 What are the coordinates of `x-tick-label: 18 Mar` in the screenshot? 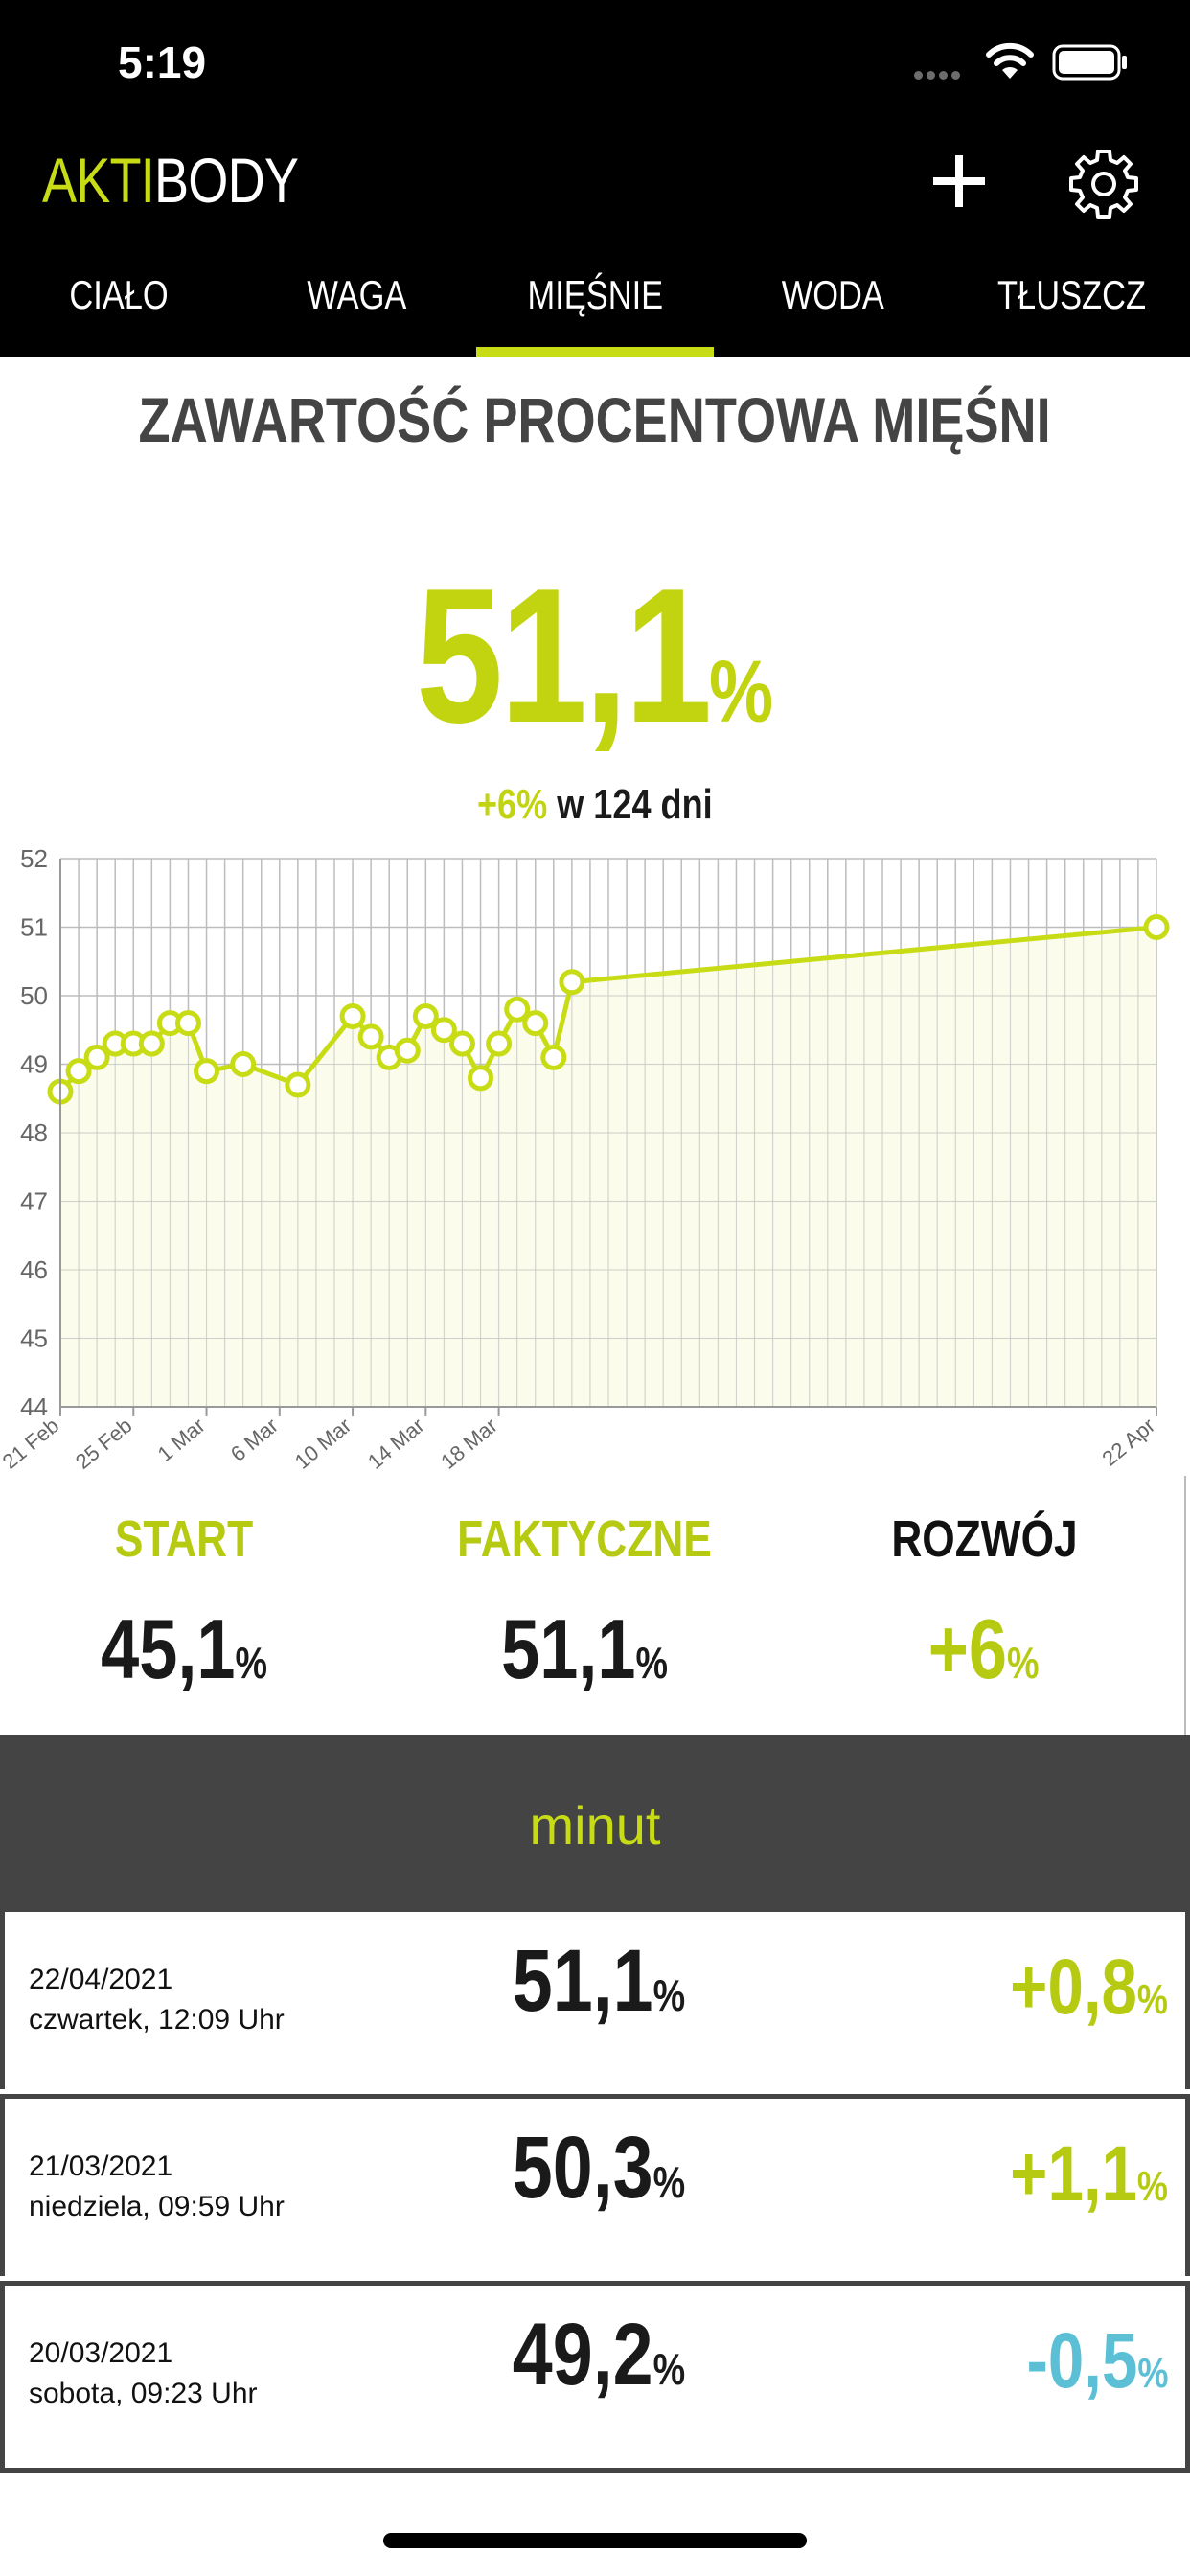 It's located at (469, 1444).